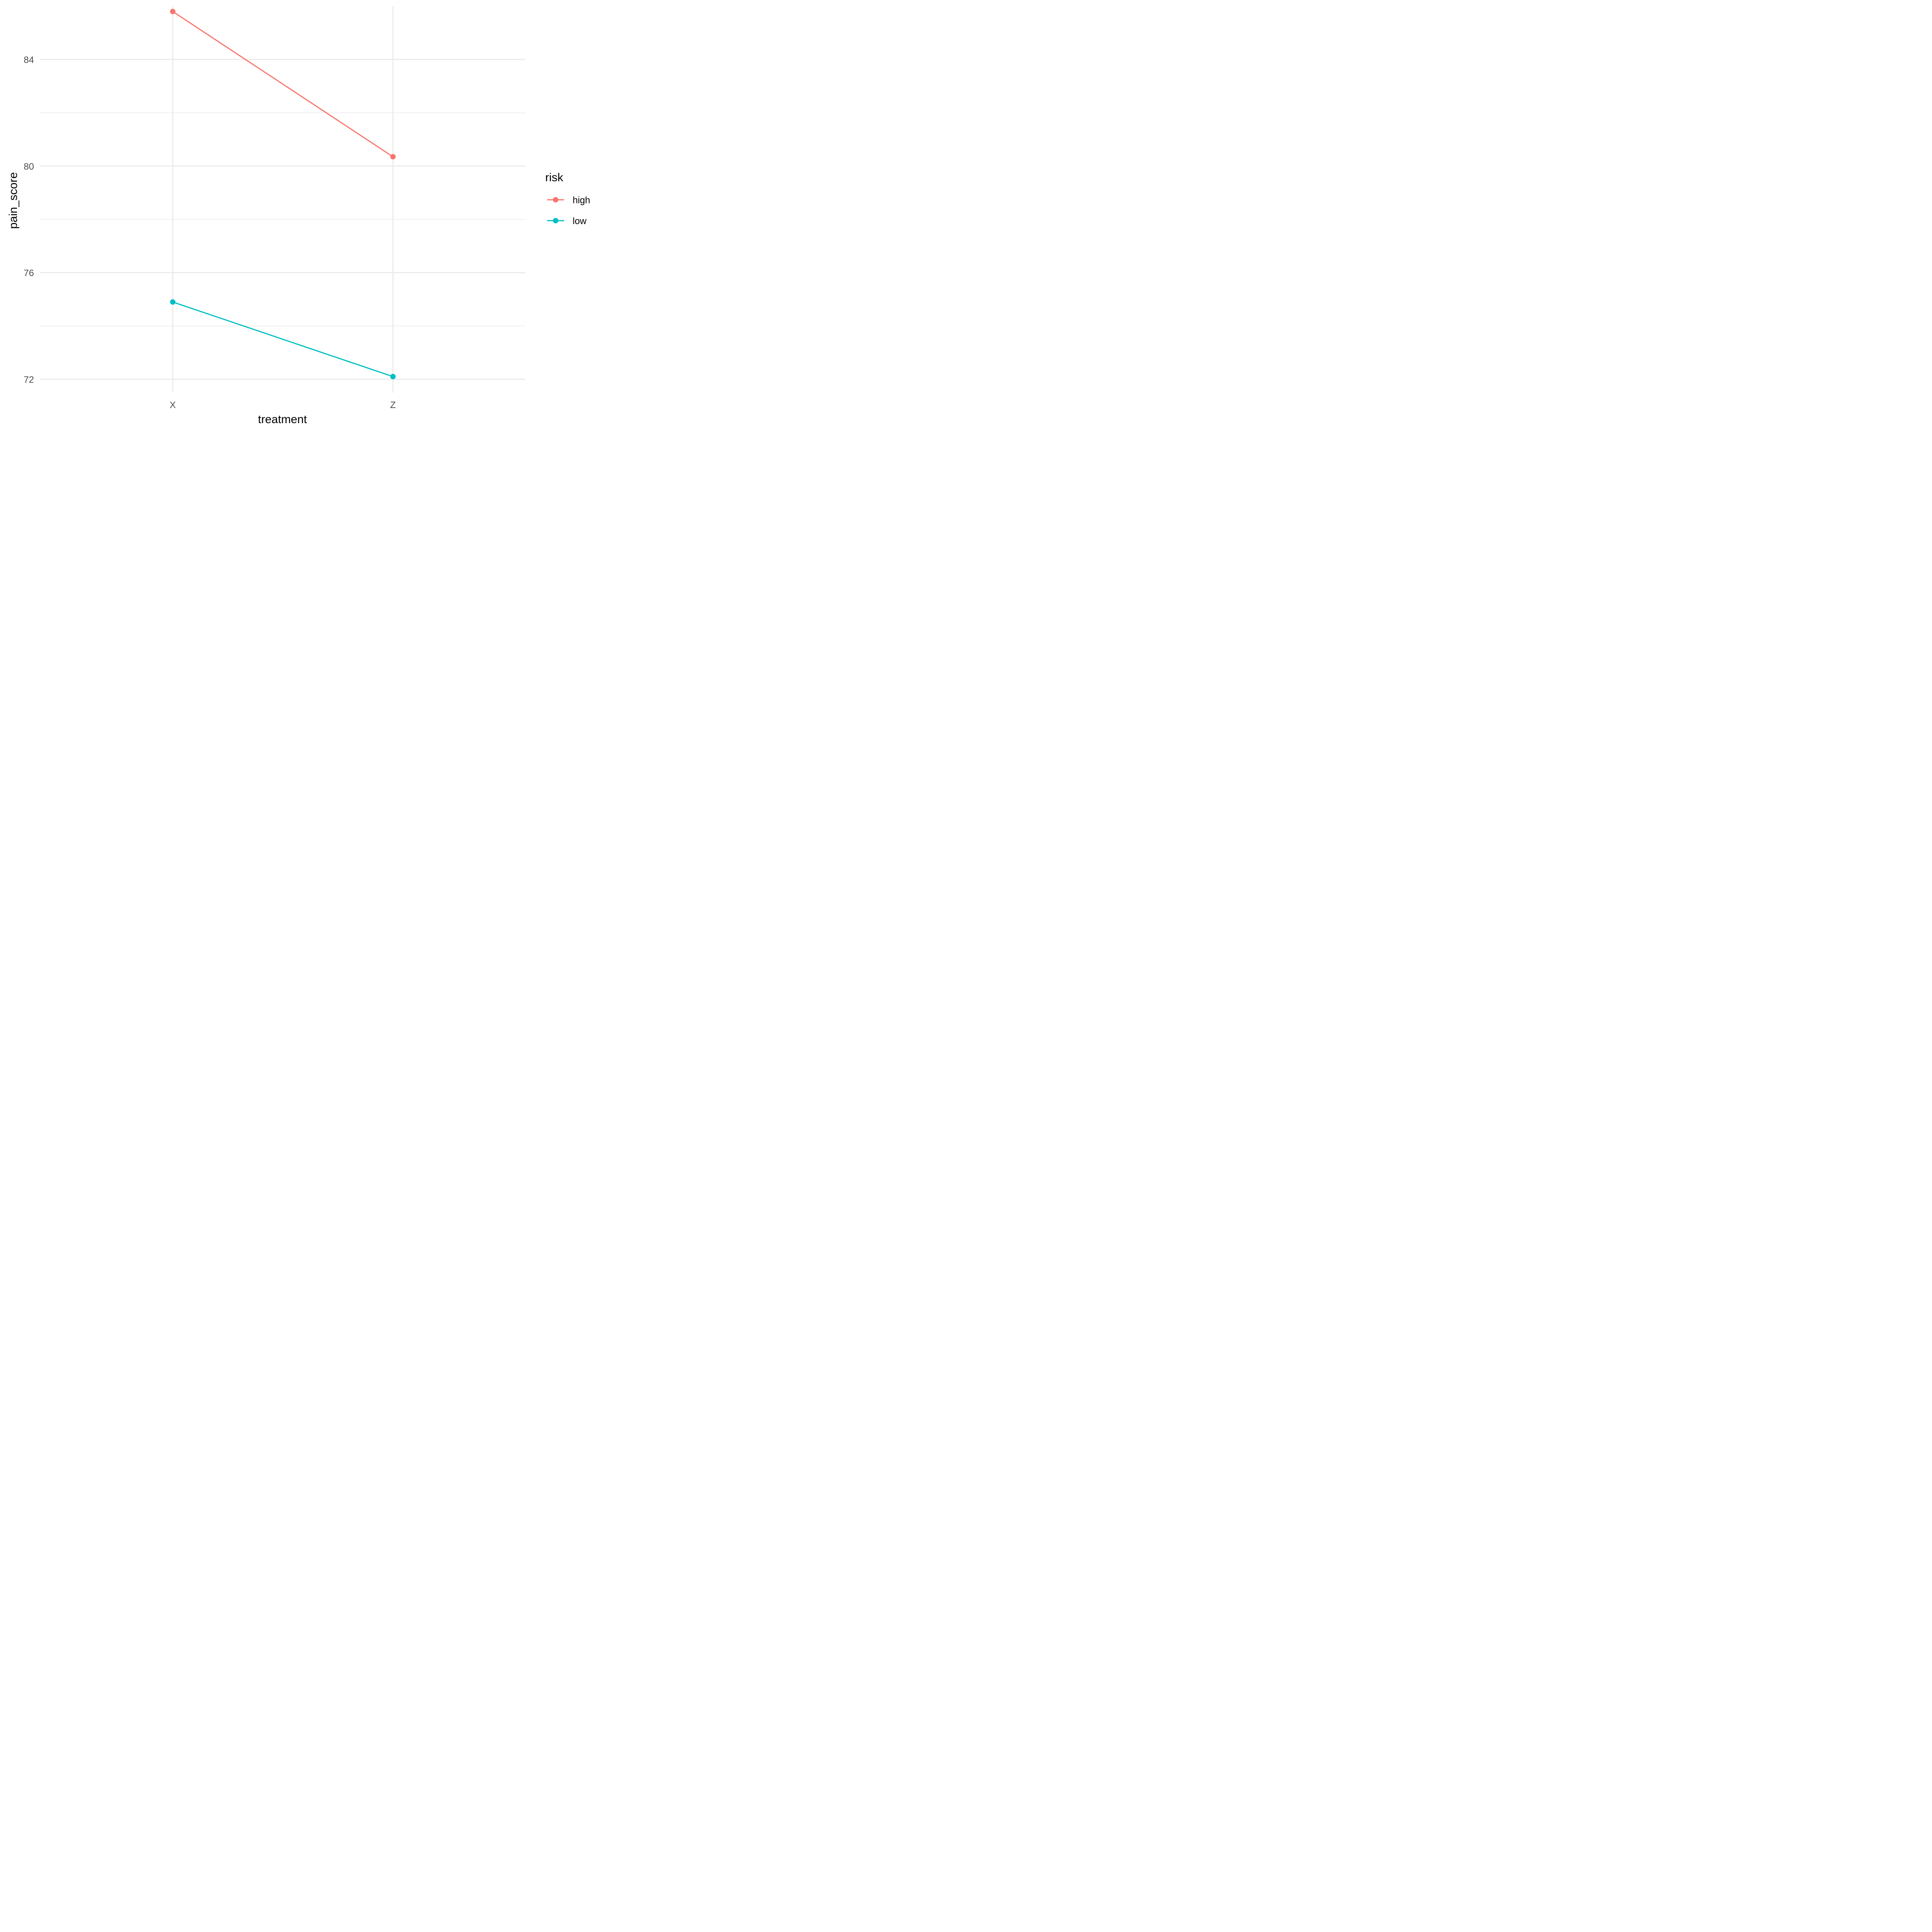  What do you see at coordinates (393, 405) in the screenshot?
I see `x-tick-label: Z` at bounding box center [393, 405].